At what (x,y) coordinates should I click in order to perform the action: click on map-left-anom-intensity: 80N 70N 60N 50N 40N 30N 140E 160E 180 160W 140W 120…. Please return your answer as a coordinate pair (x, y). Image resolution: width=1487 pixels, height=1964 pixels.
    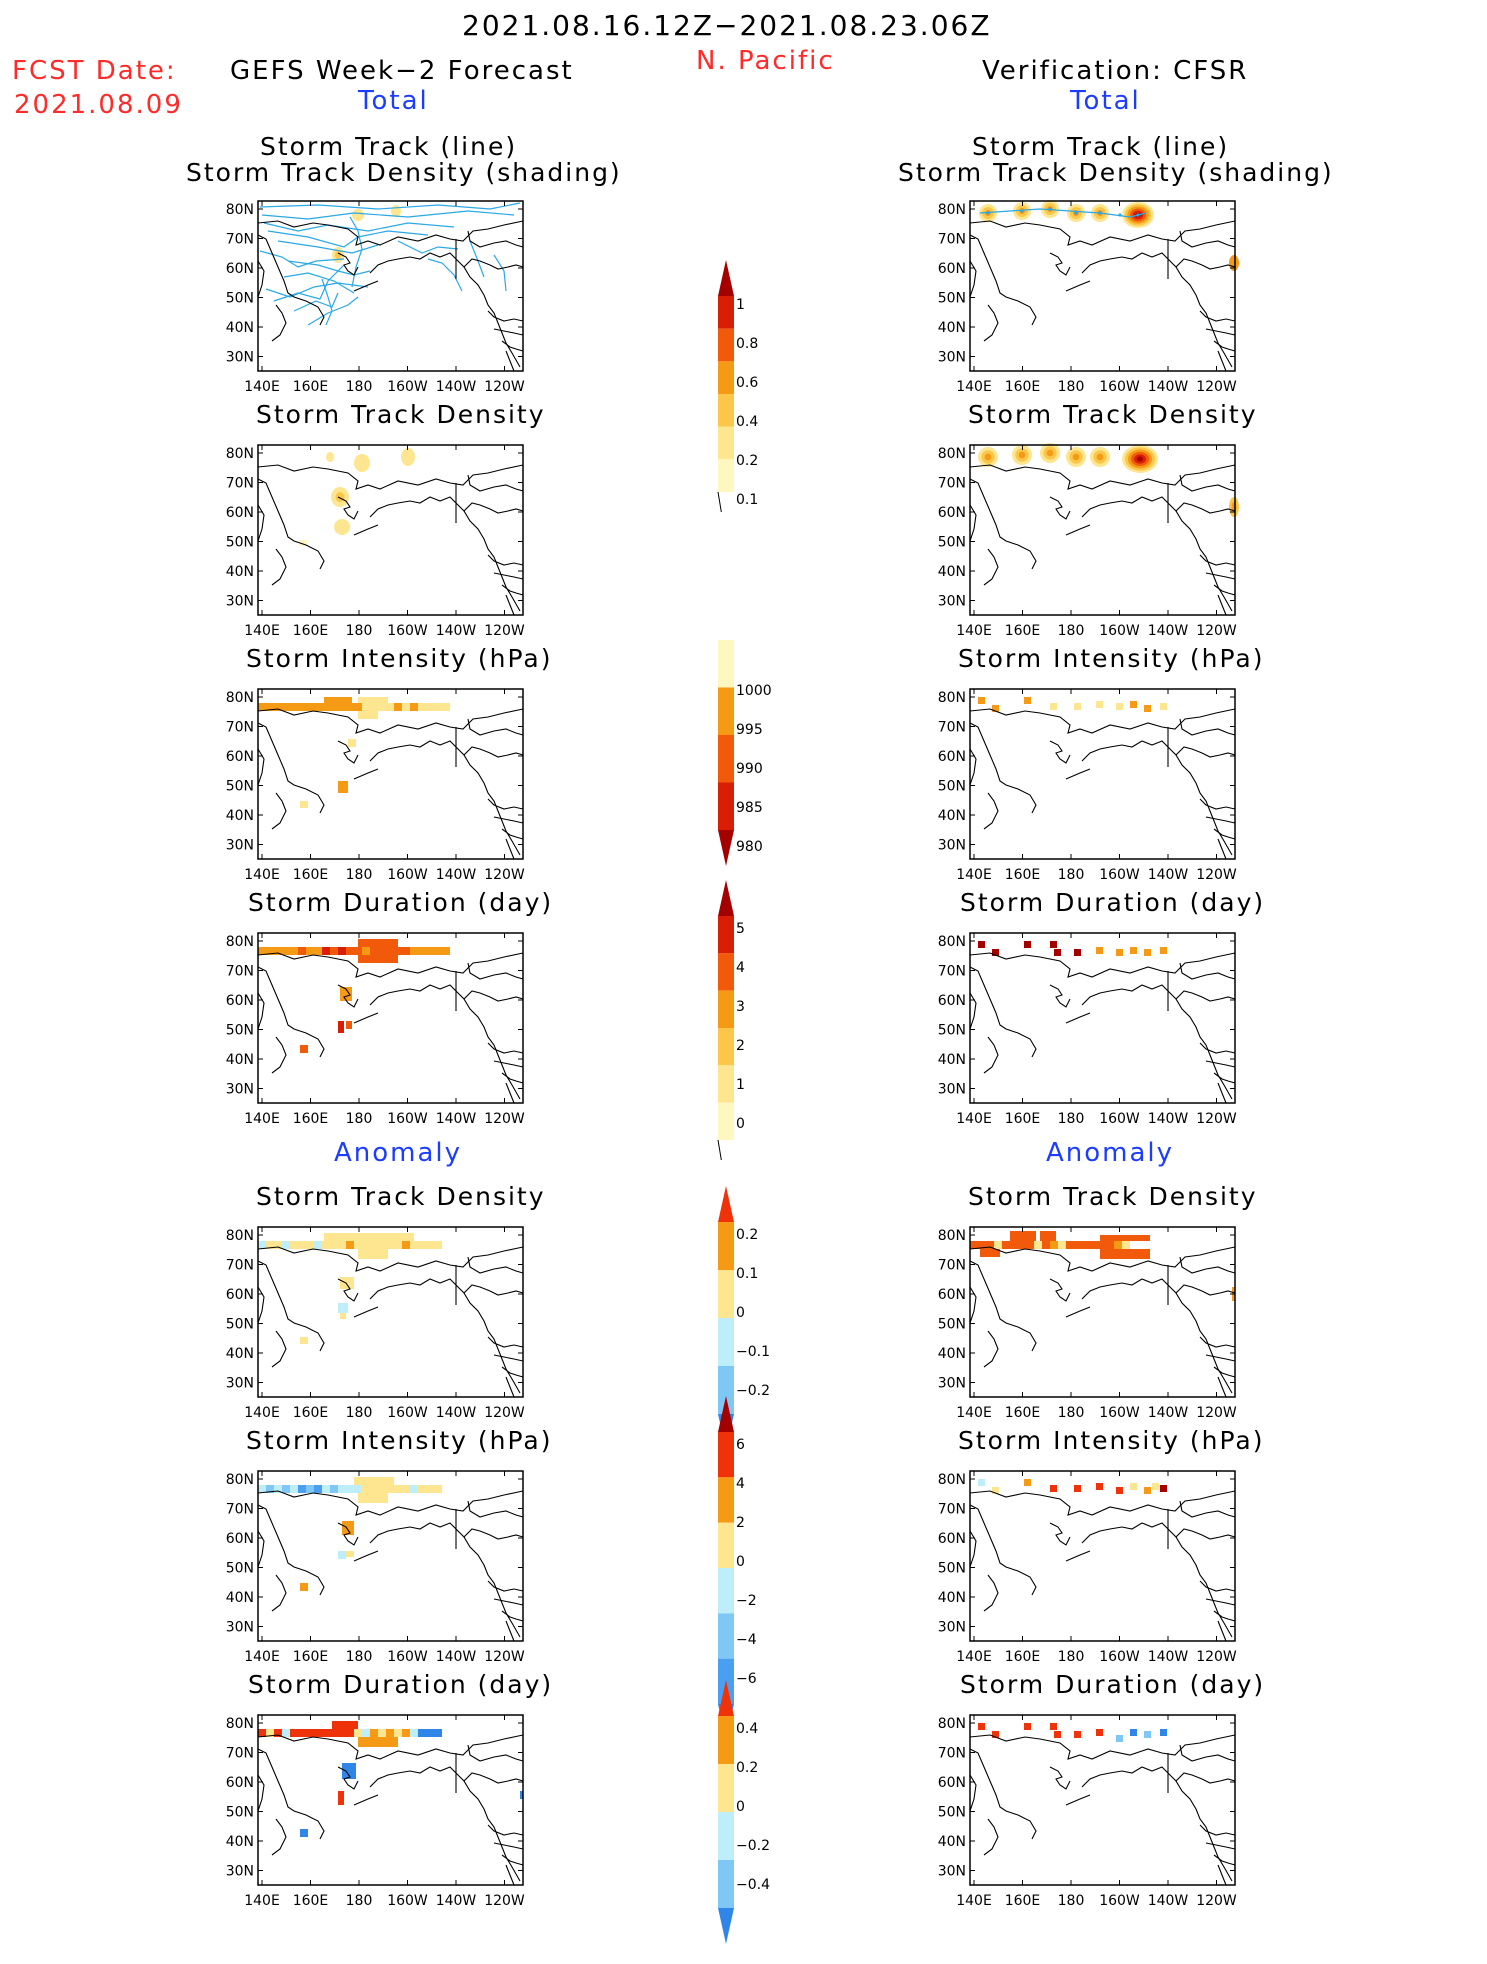
    Looking at the image, I should click on (368, 1571).